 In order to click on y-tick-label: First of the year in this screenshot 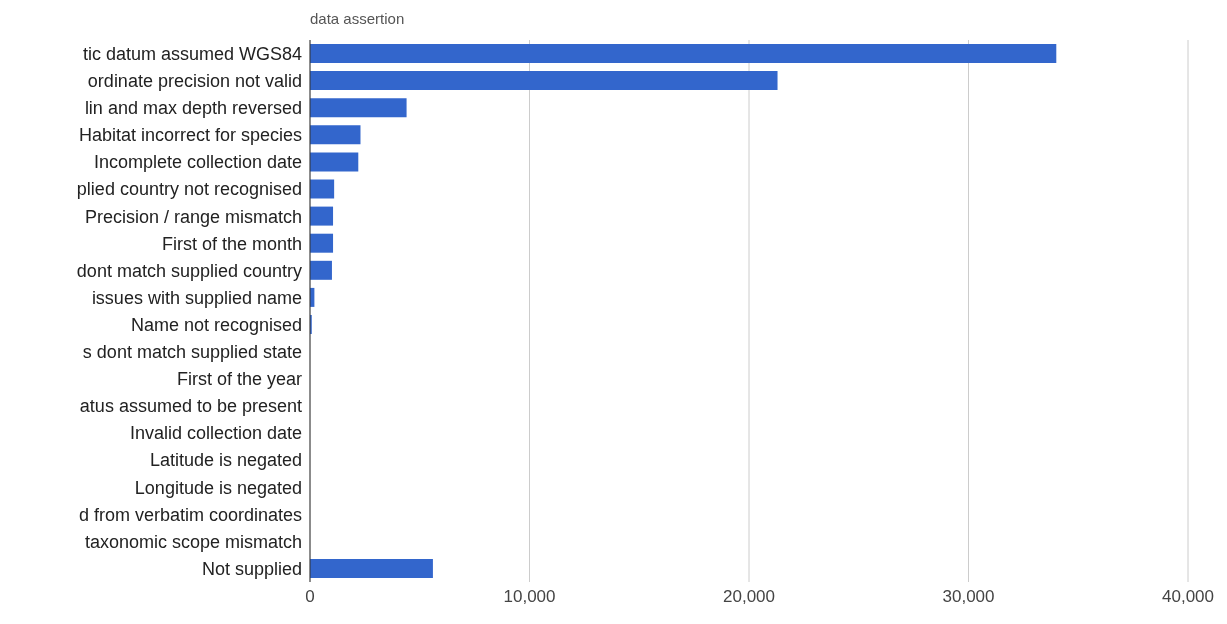, I will do `click(239, 379)`.